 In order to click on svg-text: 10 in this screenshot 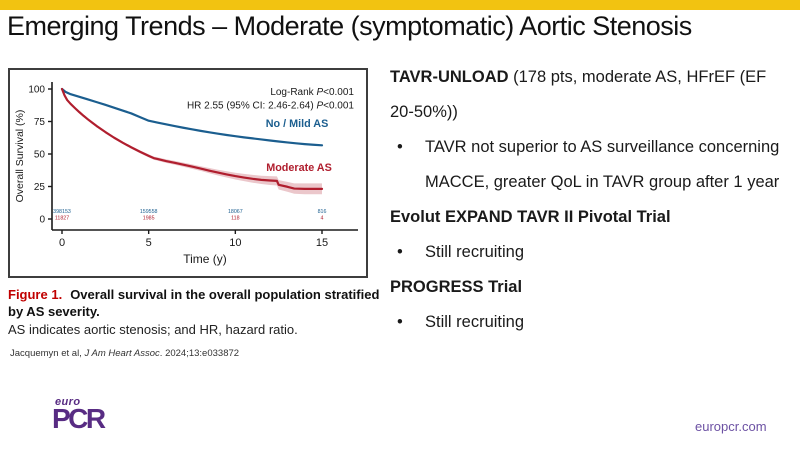, I will do `click(235, 243)`.